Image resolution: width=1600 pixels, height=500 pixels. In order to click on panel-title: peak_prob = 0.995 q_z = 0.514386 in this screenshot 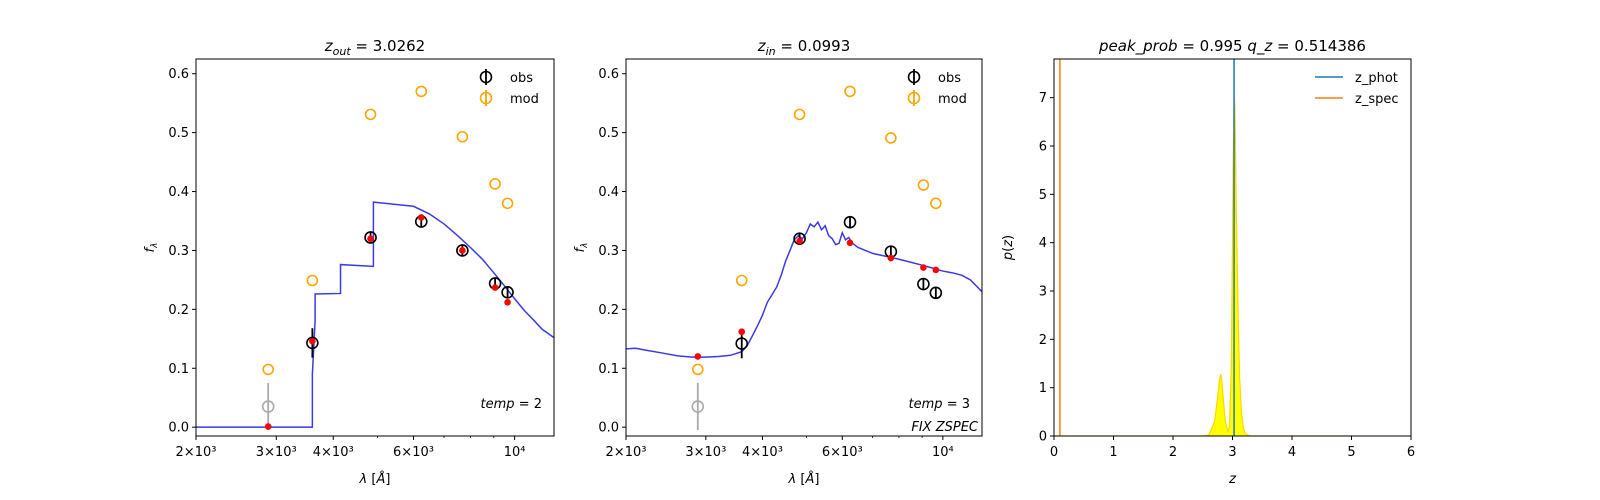, I will do `click(1232, 46)`.